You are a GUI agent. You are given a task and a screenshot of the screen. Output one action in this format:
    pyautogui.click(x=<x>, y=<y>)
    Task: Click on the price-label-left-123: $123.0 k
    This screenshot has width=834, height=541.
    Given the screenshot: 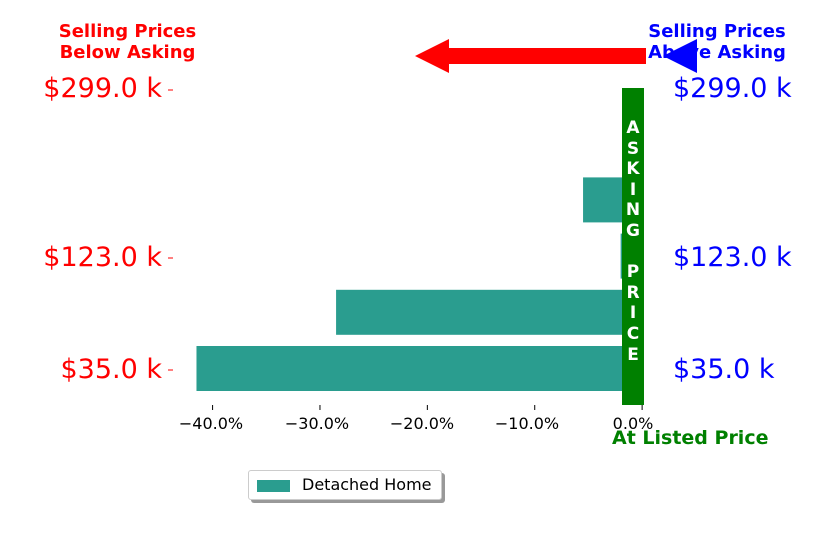 What is the action you would take?
    pyautogui.click(x=102, y=257)
    